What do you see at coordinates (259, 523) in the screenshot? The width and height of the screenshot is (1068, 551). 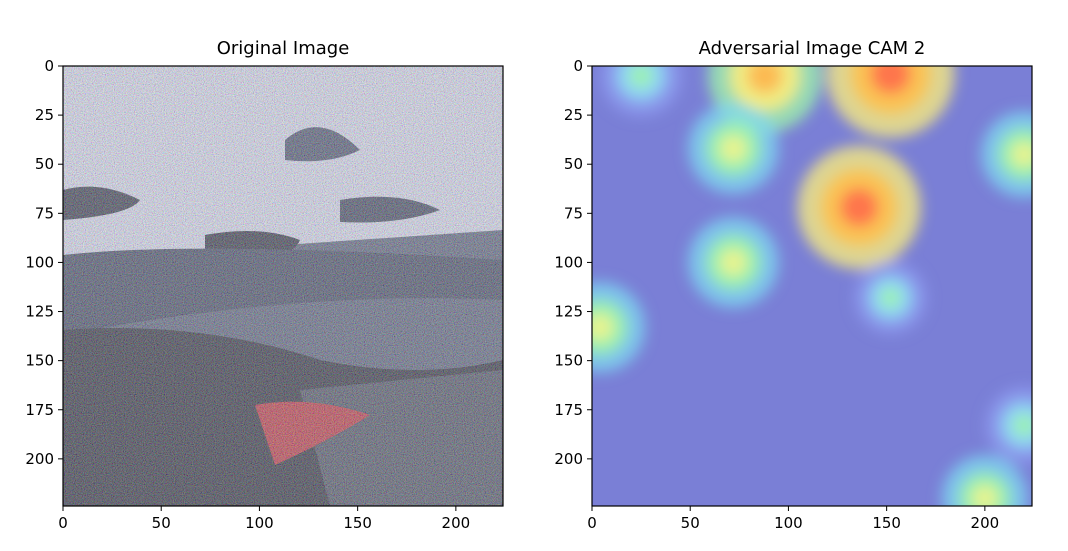 I see `left-xtick-label: 100` at bounding box center [259, 523].